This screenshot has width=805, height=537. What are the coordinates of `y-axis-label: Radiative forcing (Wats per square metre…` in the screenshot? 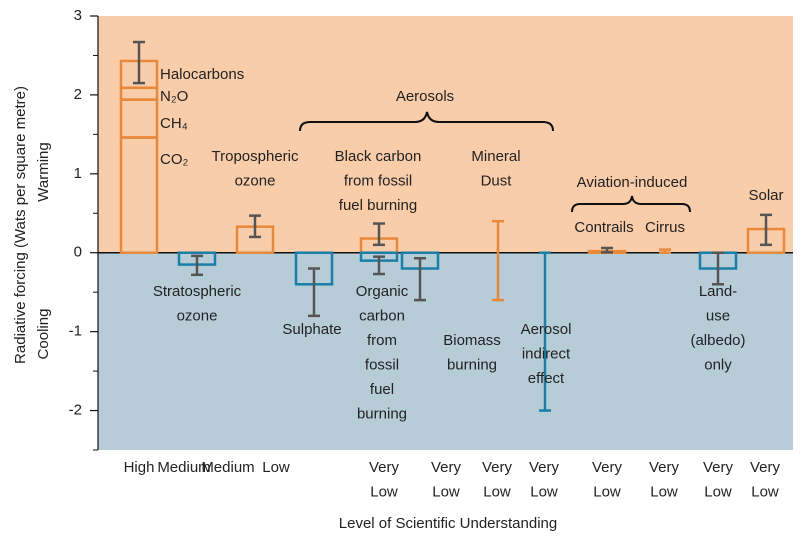 It's located at (20, 225).